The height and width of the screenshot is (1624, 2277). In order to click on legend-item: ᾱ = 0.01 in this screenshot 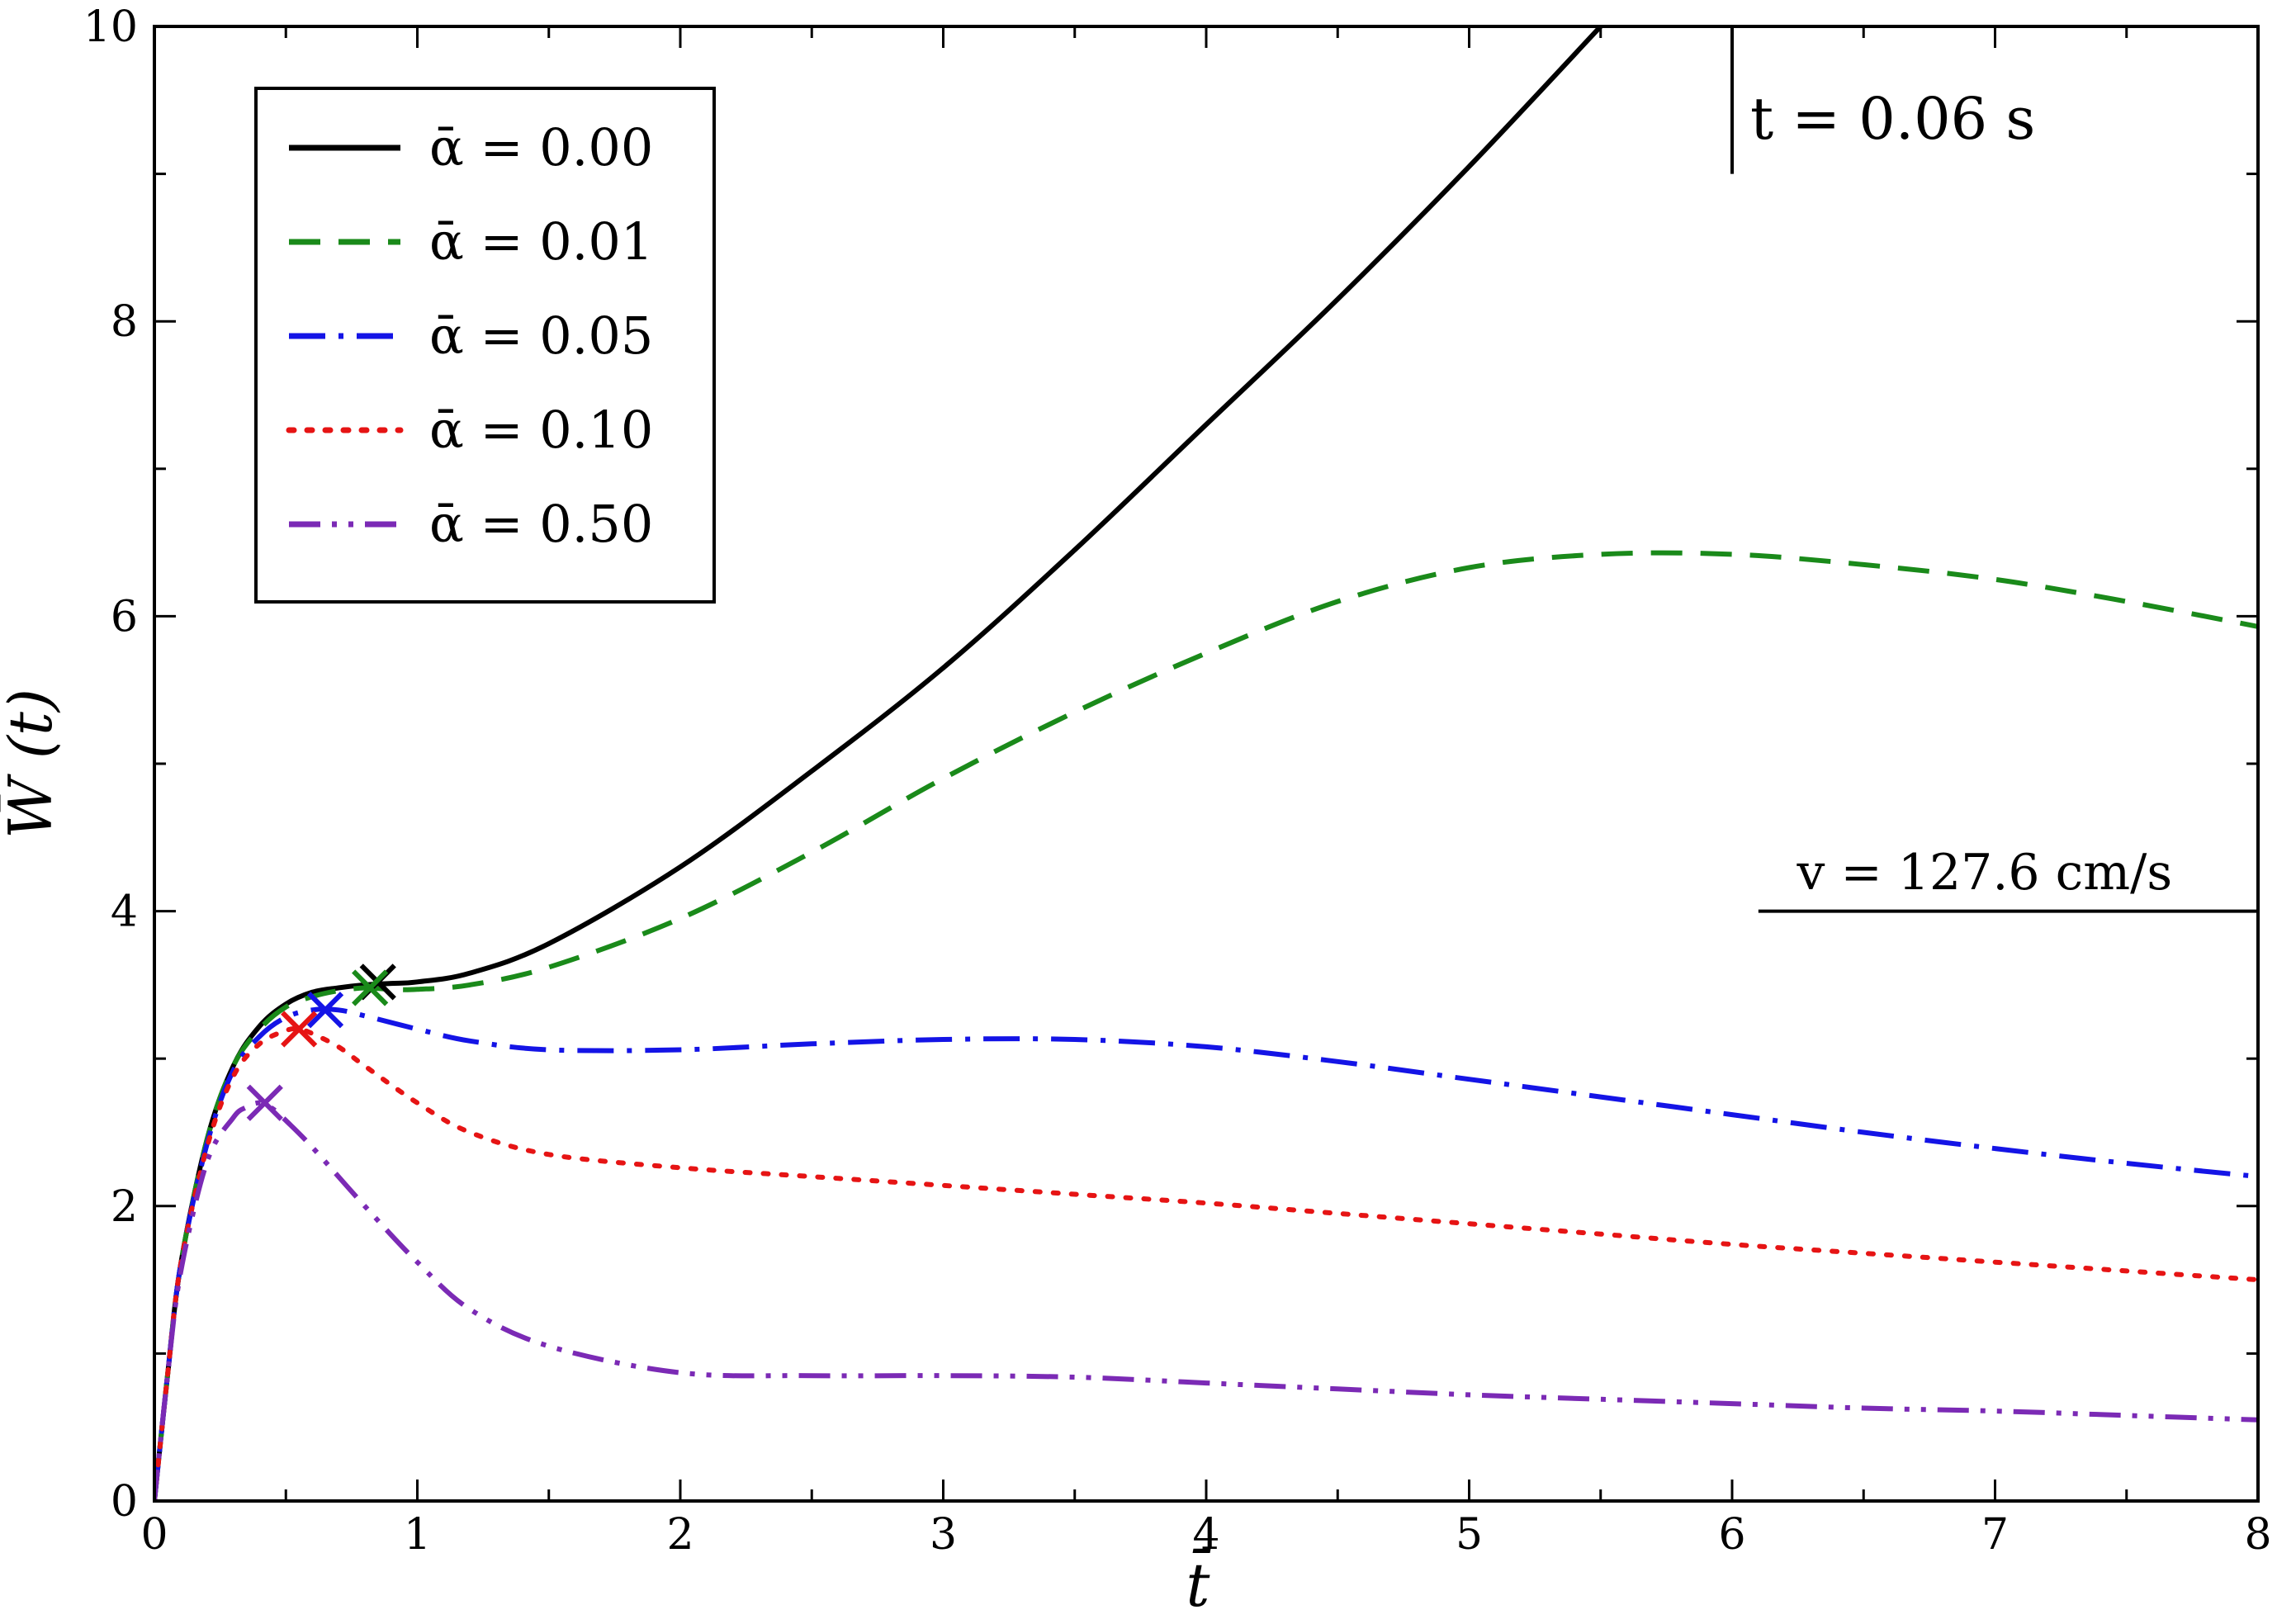, I will do `click(471, 242)`.